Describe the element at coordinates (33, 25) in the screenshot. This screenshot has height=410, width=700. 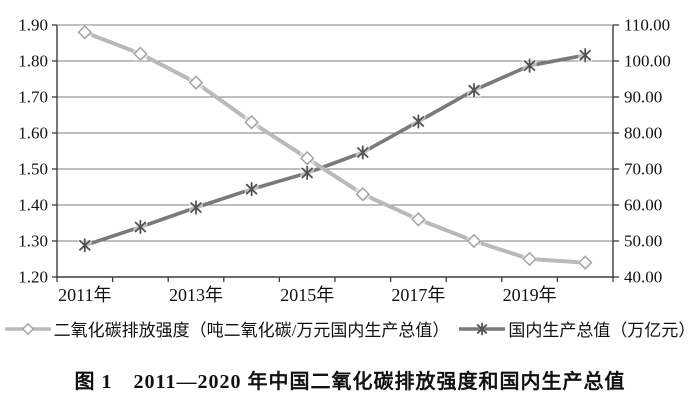
I see `left-axis-tick-label: 1.90` at that location.